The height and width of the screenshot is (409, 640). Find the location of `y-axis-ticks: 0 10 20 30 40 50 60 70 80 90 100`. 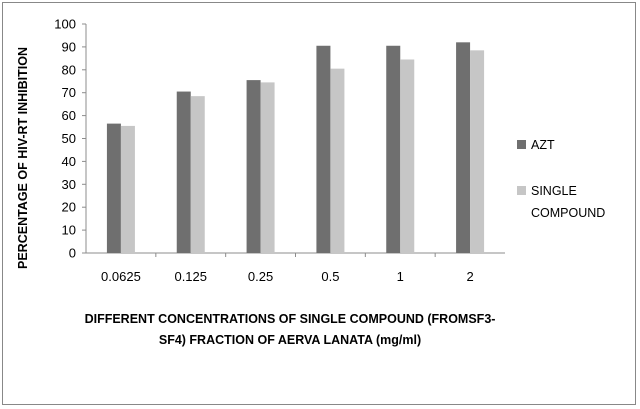

y-axis-ticks: 0 10 20 30 40 50 60 70 80 90 100 is located at coordinates (70, 139).